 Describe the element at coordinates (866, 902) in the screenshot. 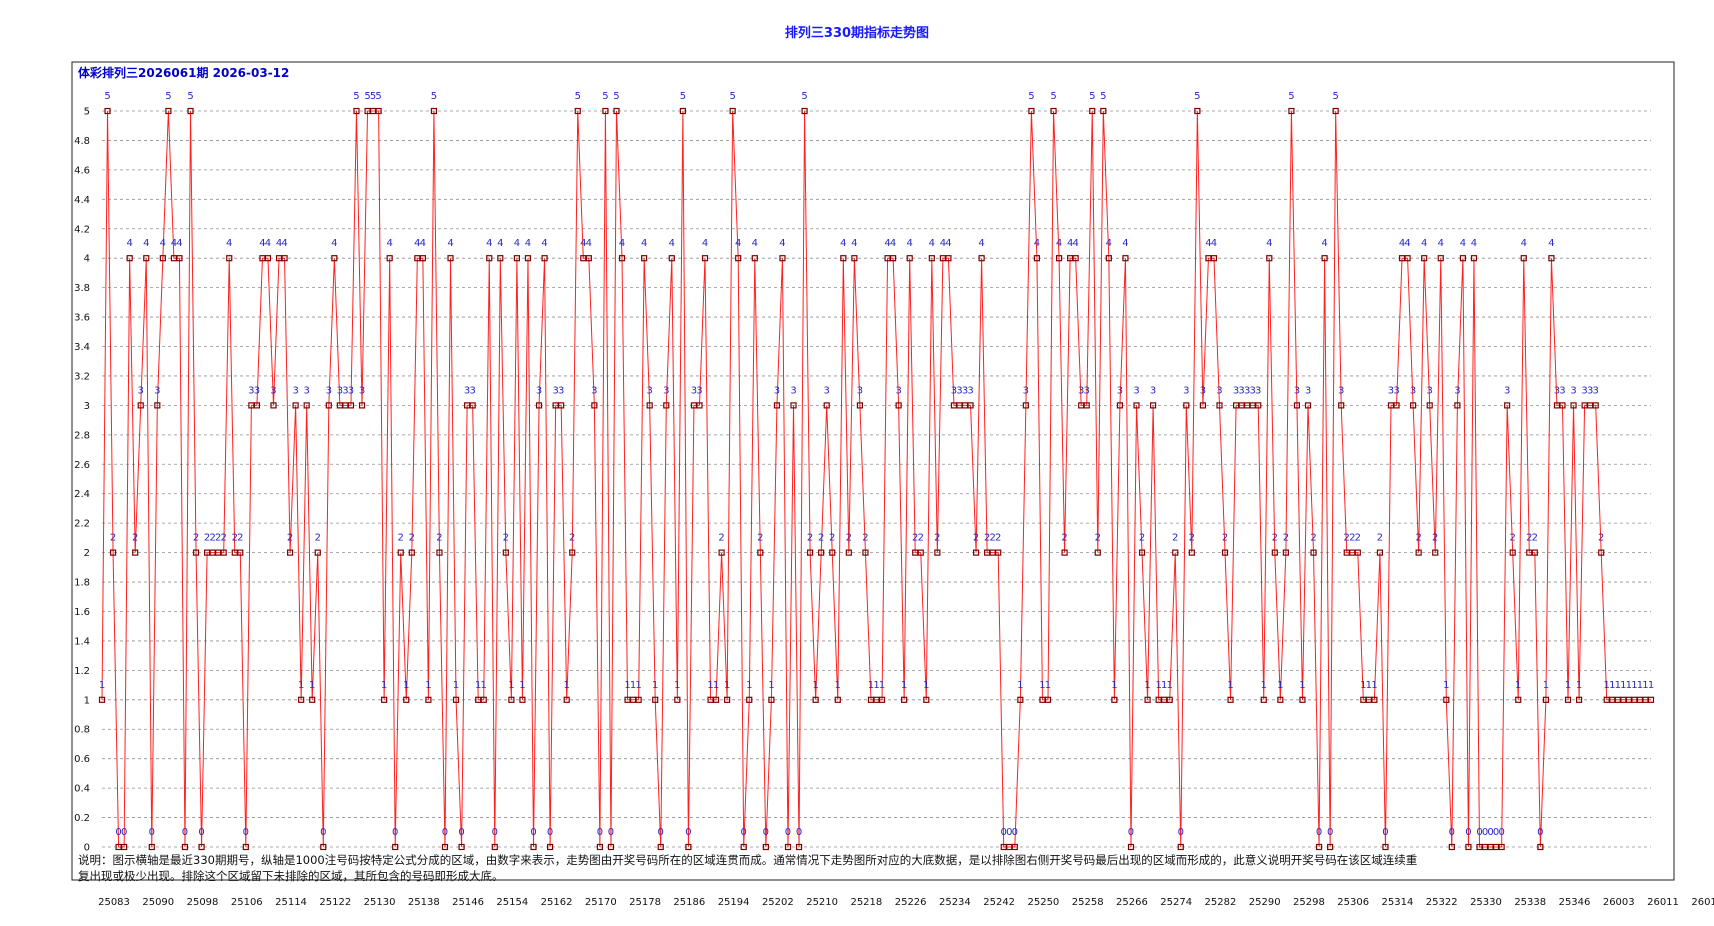

I see `x-tick-label: 25218` at that location.